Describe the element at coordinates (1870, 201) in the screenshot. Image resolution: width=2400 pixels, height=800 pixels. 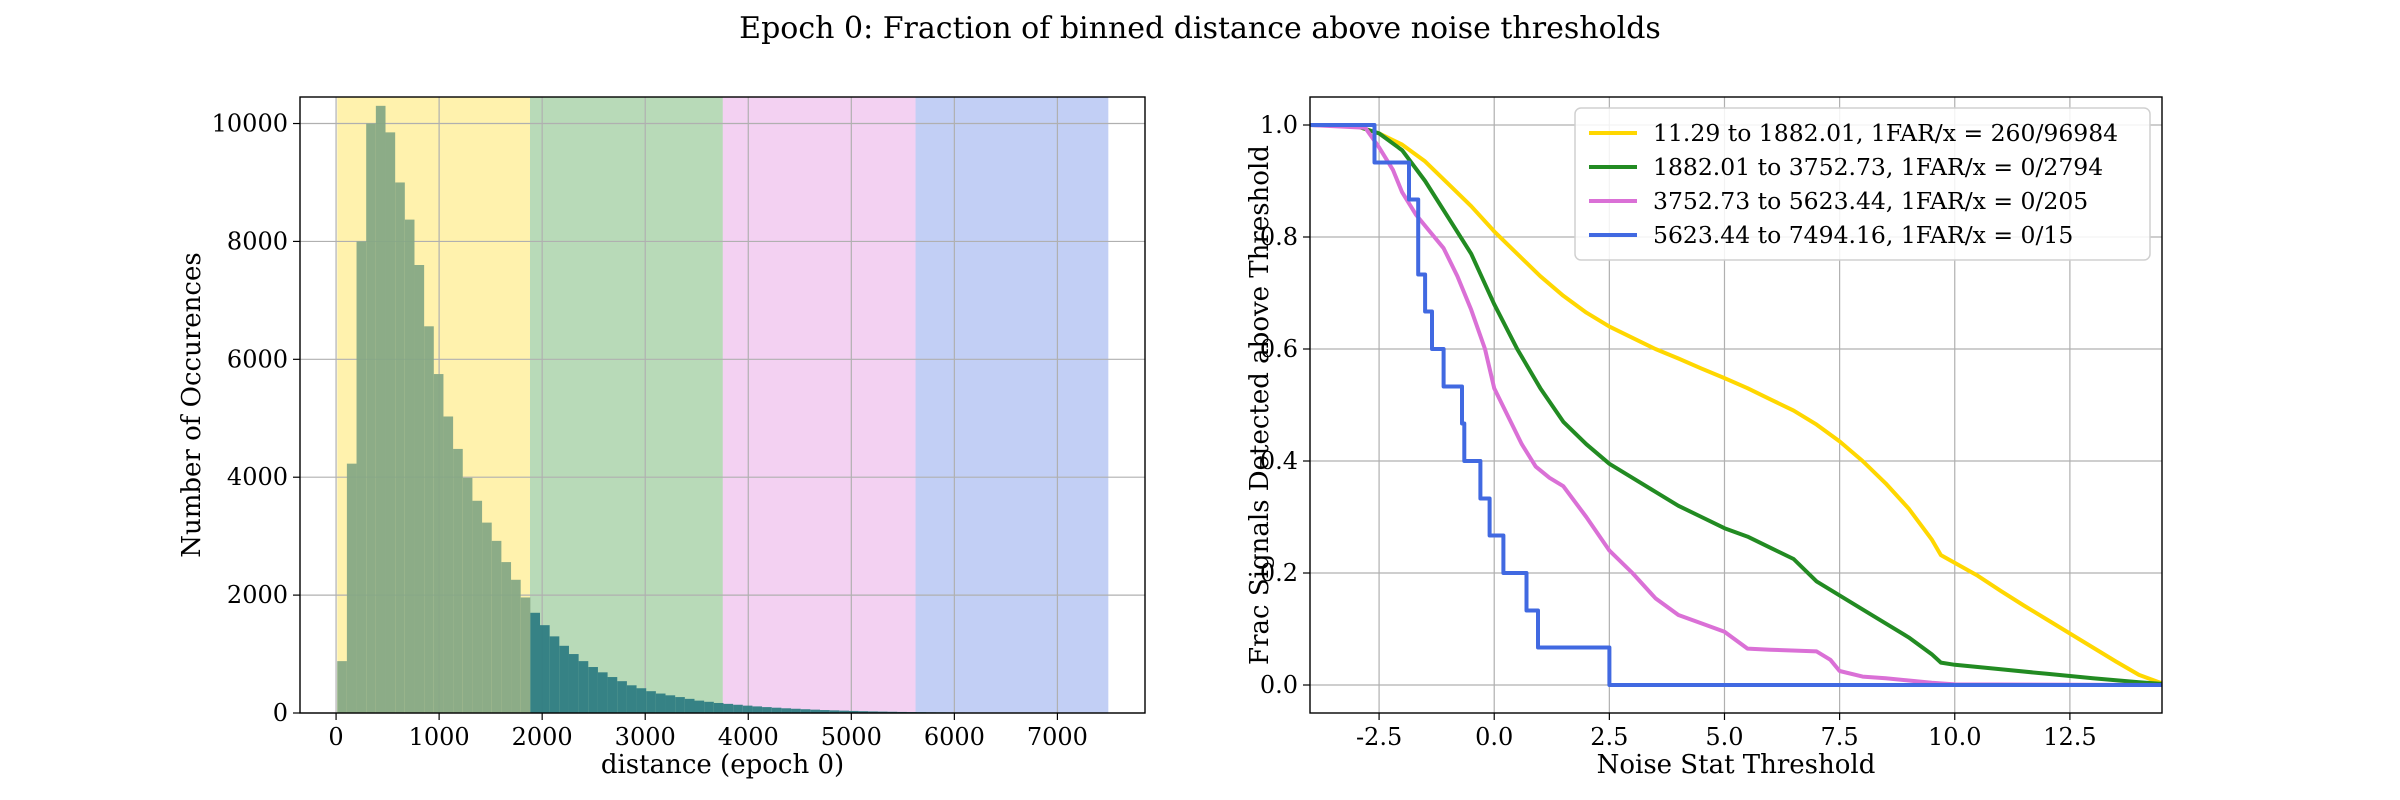
I see `legend-label-3: 3752.73 to 5623.44, 1FAR/x = 0/205` at that location.